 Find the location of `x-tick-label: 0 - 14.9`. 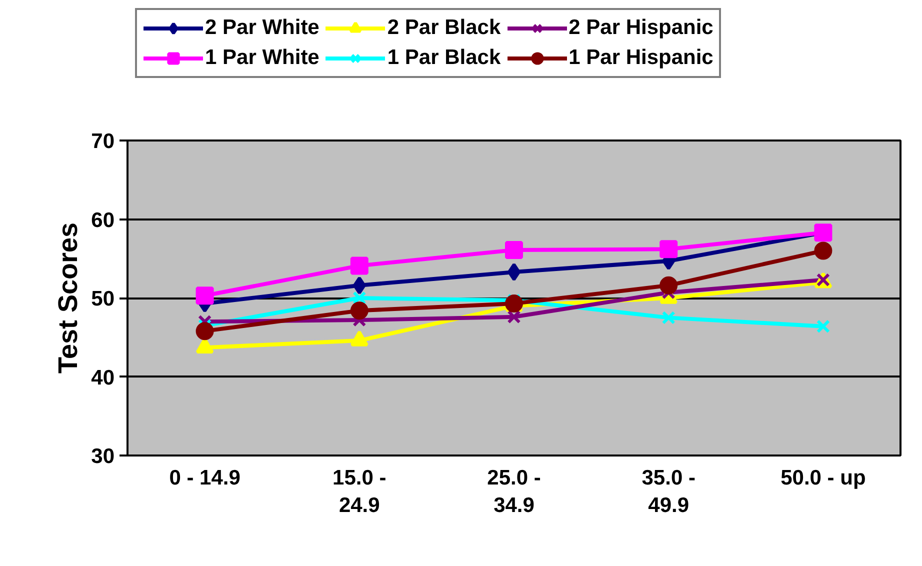

x-tick-label: 0 - 14.9 is located at coordinates (204, 478).